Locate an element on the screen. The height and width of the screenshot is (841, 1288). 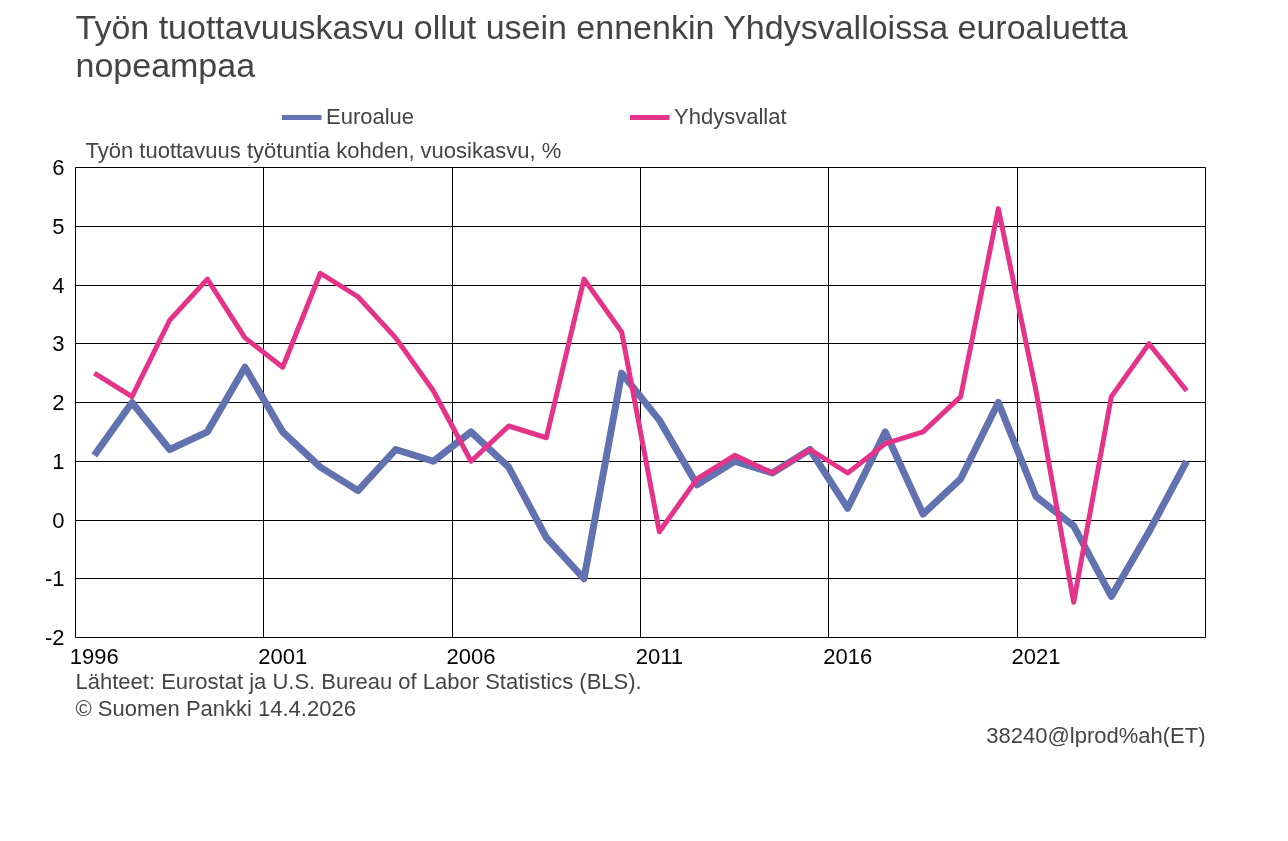
y-tick-label: -2 is located at coordinates (54, 637).